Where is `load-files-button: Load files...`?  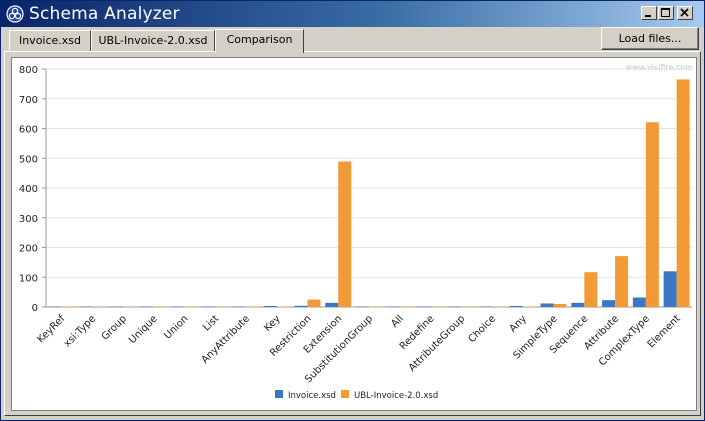 load-files-button: Load files... is located at coordinates (650, 38).